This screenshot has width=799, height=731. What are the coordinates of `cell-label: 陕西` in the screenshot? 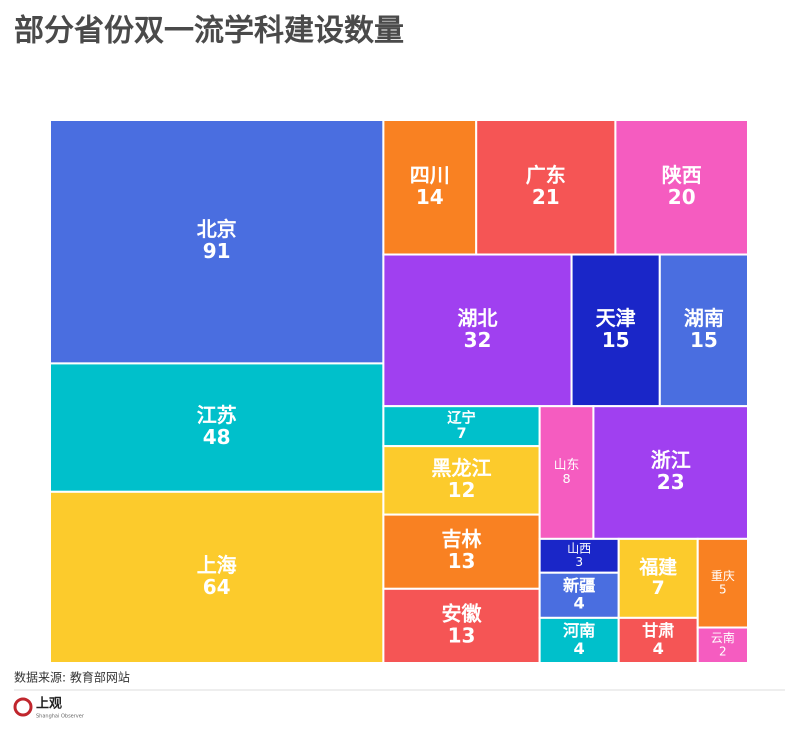 It's located at (682, 175).